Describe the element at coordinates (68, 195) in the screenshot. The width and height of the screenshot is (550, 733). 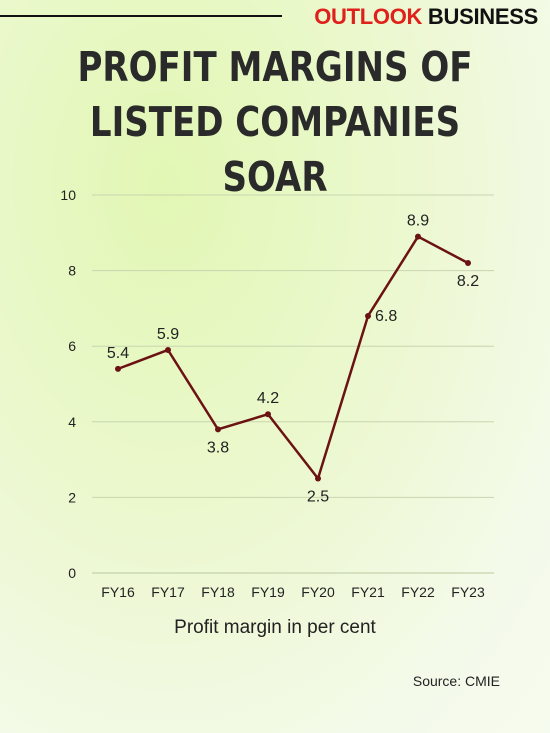
I see `y-tick-label: 10` at that location.